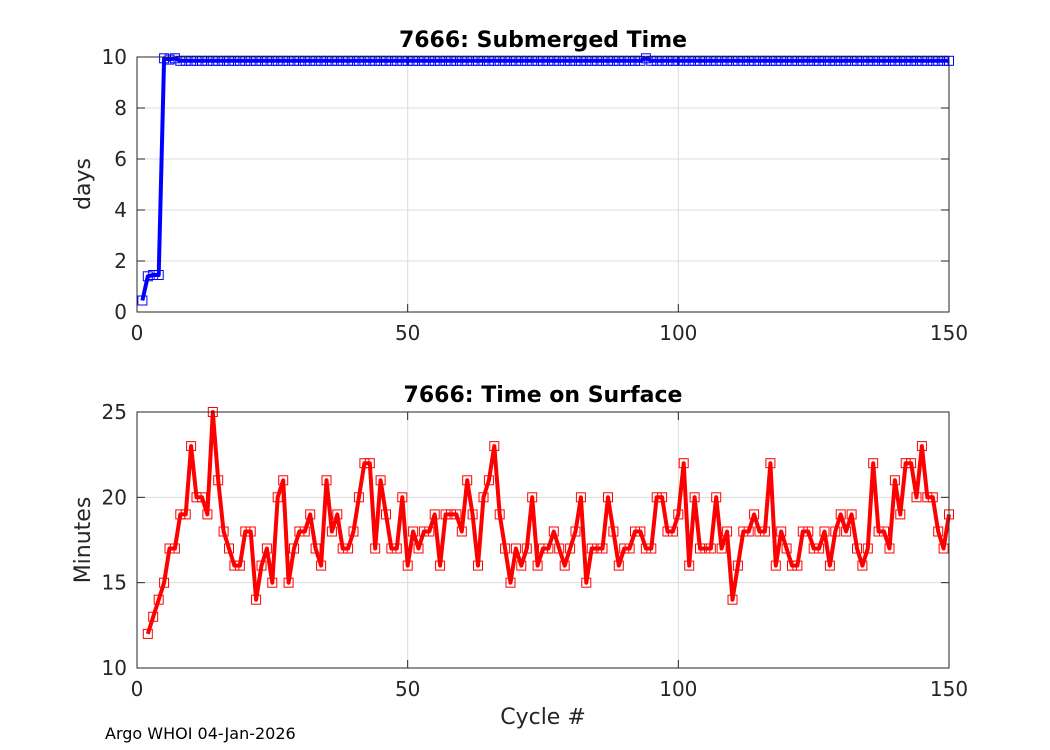 Image resolution: width=1050 pixels, height=750 pixels. I want to click on x-tick-label: 100, so click(678, 333).